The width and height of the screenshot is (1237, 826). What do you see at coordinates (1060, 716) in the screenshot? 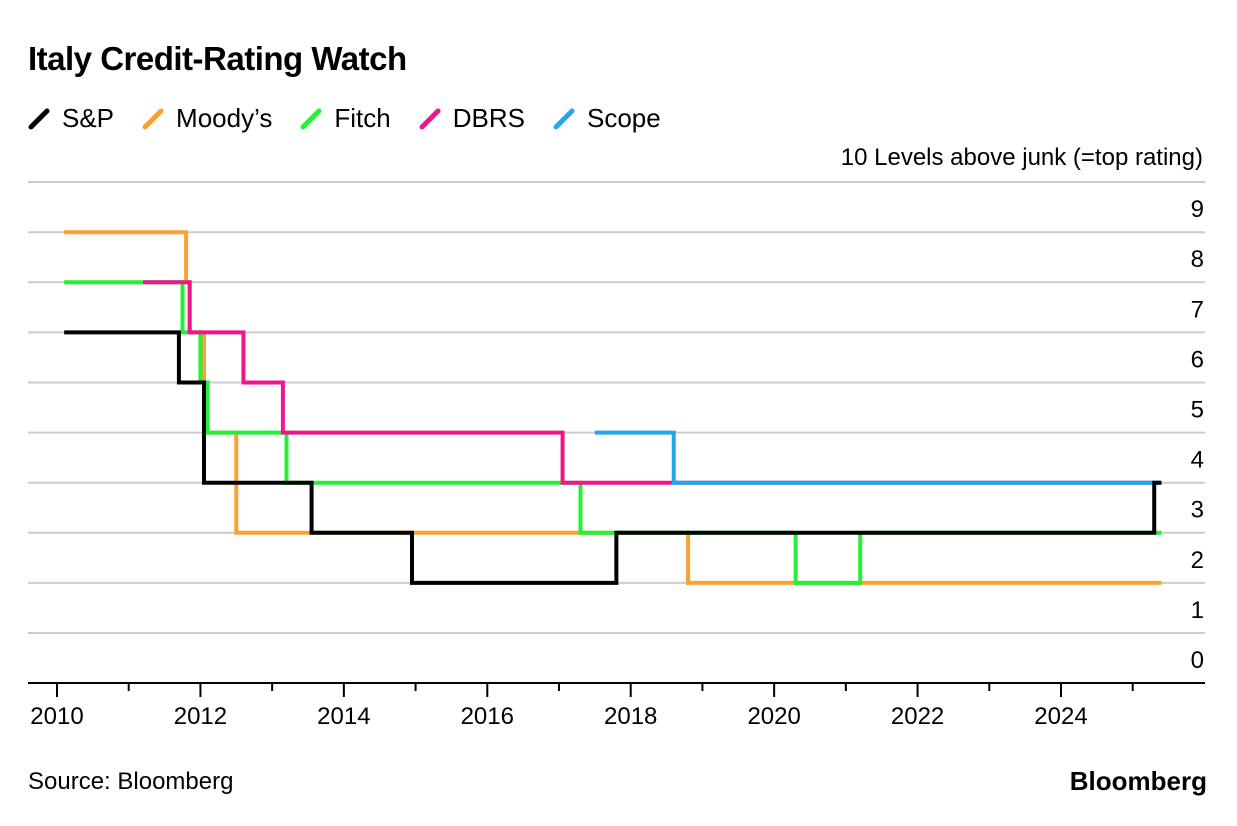
I see `x-tick-label-2024: 2024` at bounding box center [1060, 716].